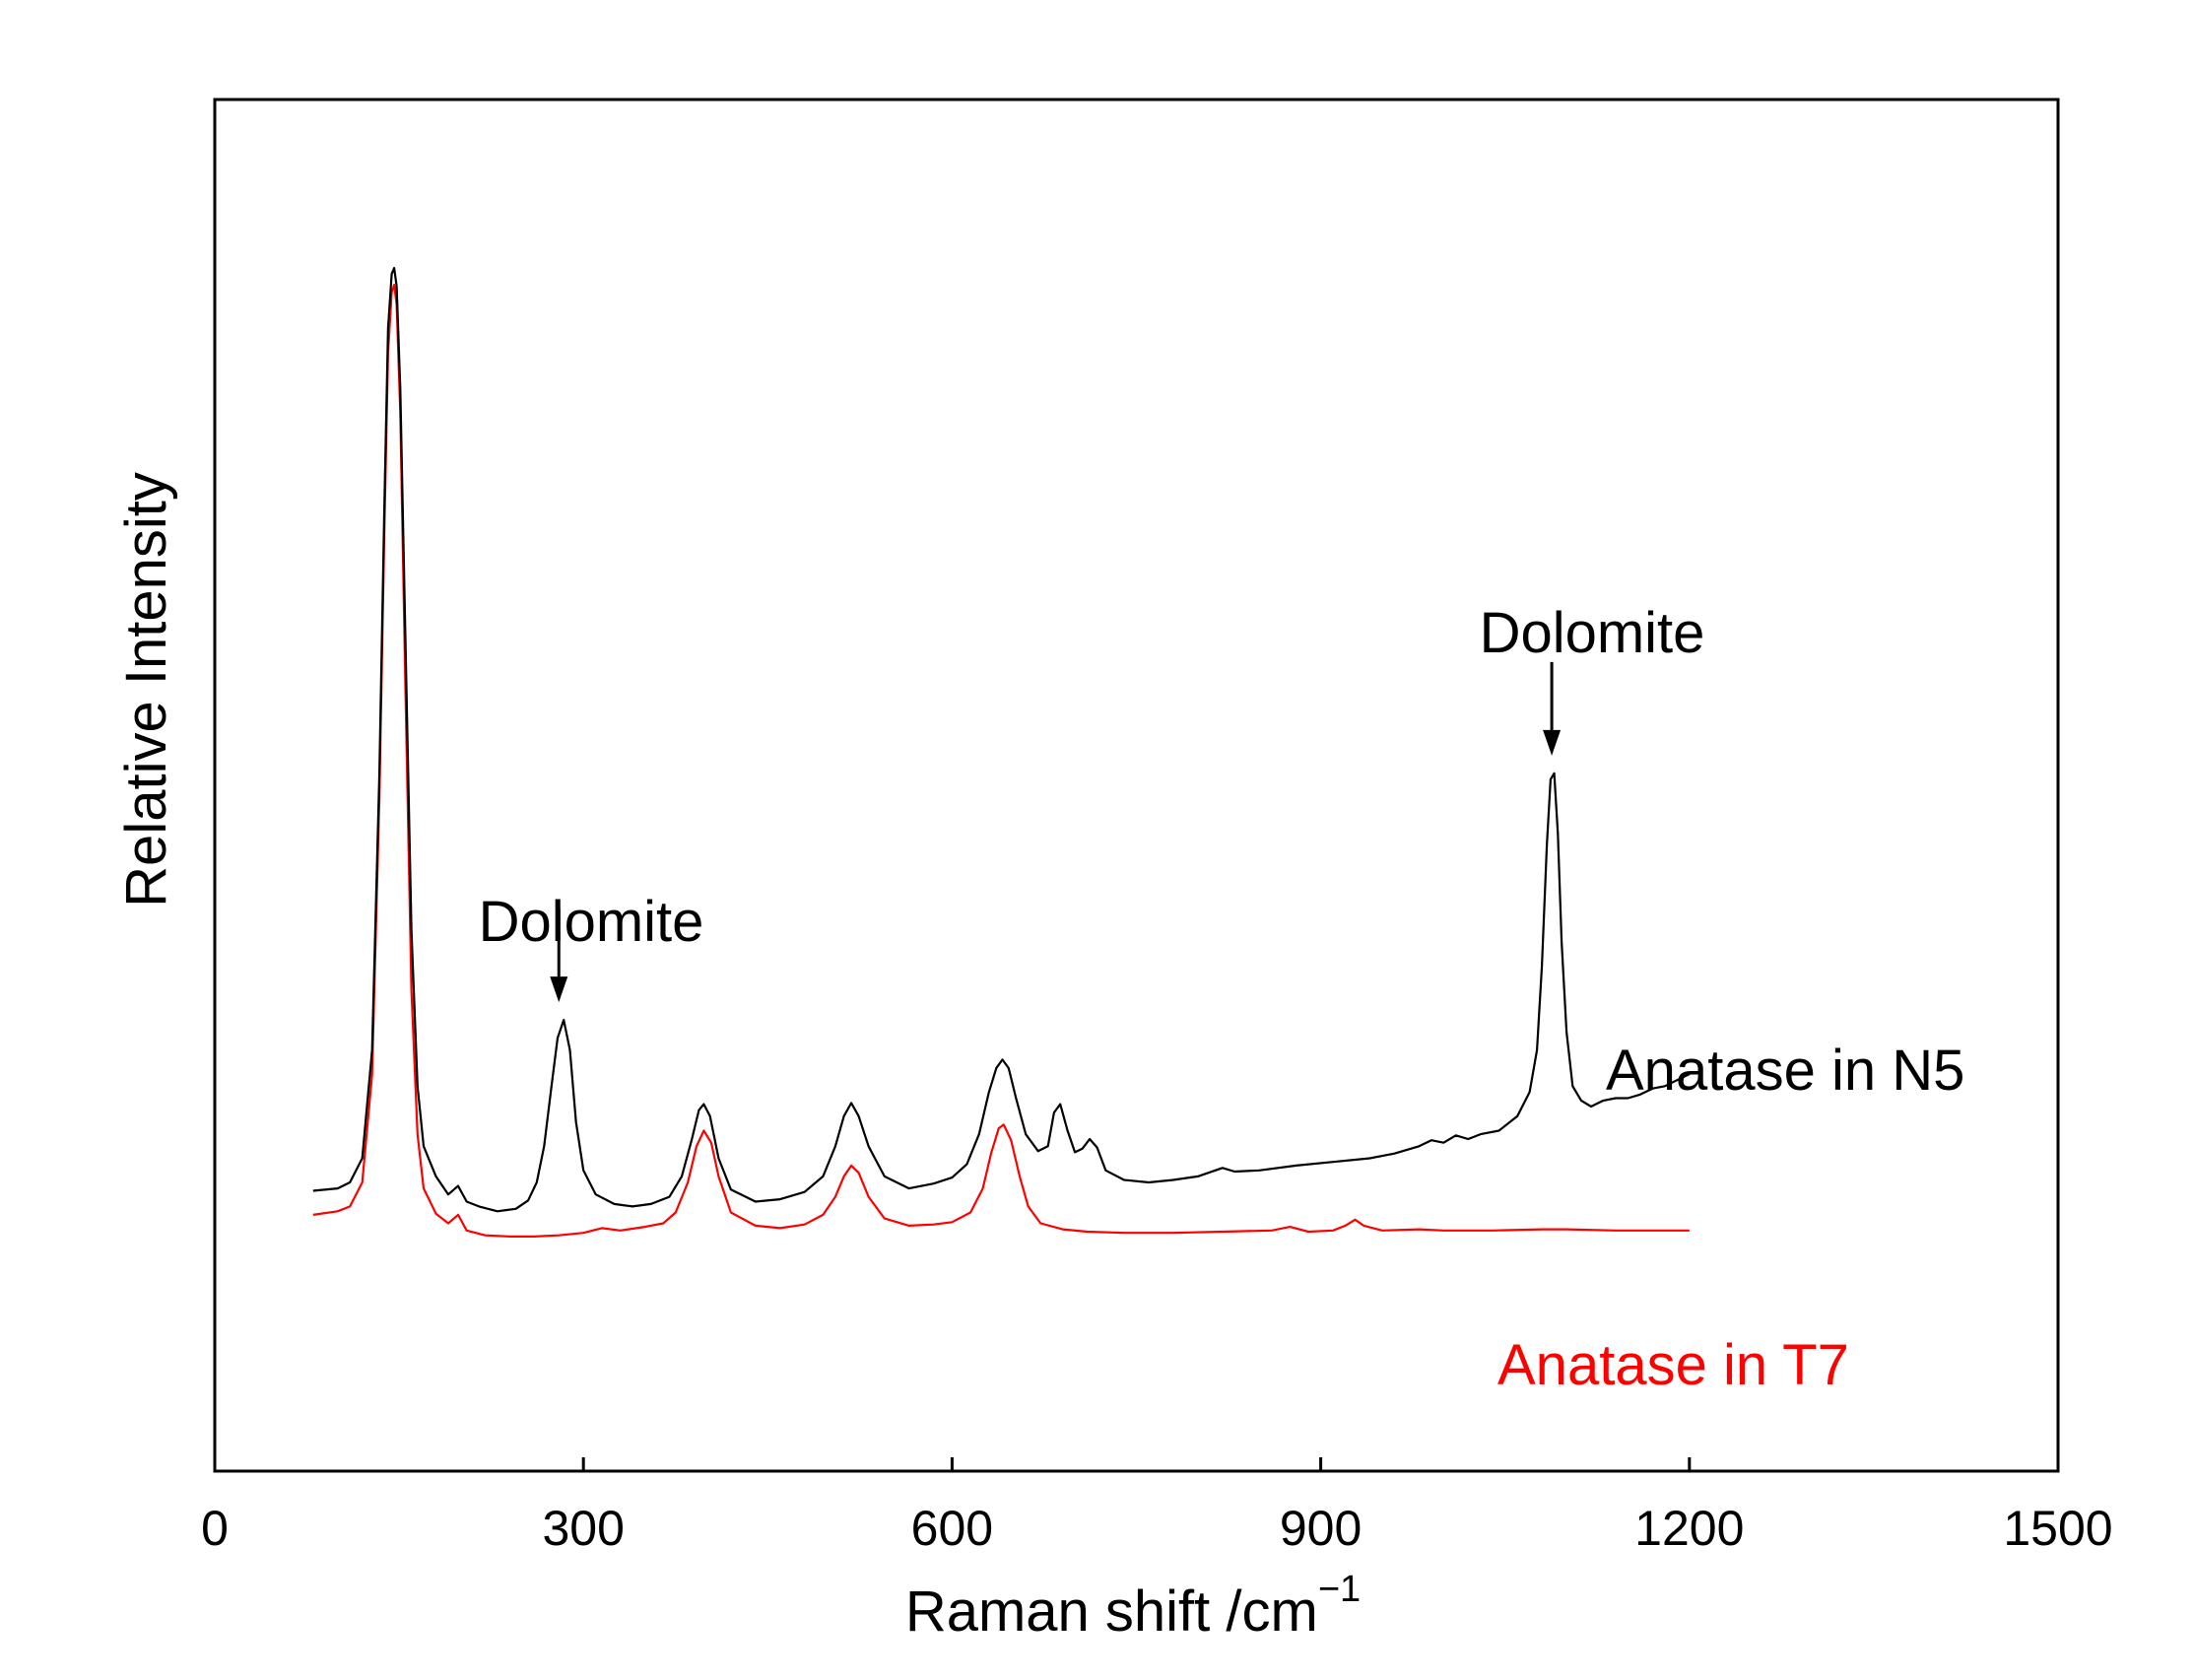 The height and width of the screenshot is (1680, 2194). What do you see at coordinates (1111, 1611) in the screenshot?
I see `x-axis-label-text: Raman shift /cm` at bounding box center [1111, 1611].